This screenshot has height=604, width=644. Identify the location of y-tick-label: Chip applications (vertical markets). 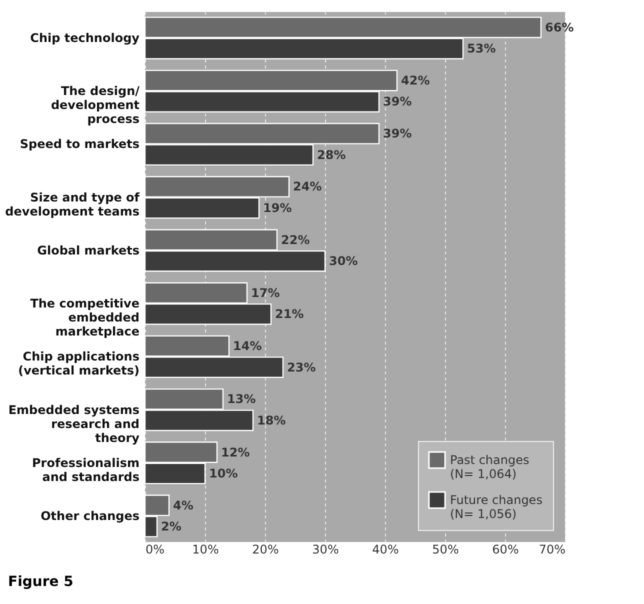
(79, 364).